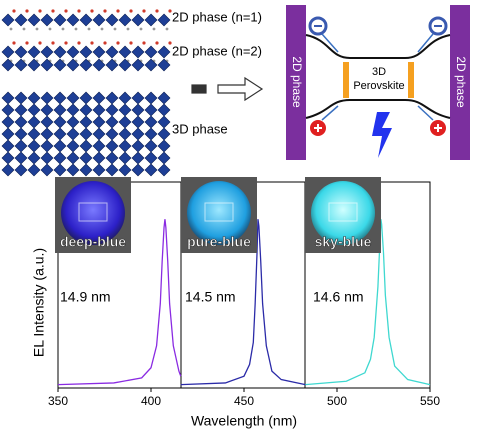  Describe the element at coordinates (227, 89) in the screenshot. I see `arrow` at that location.